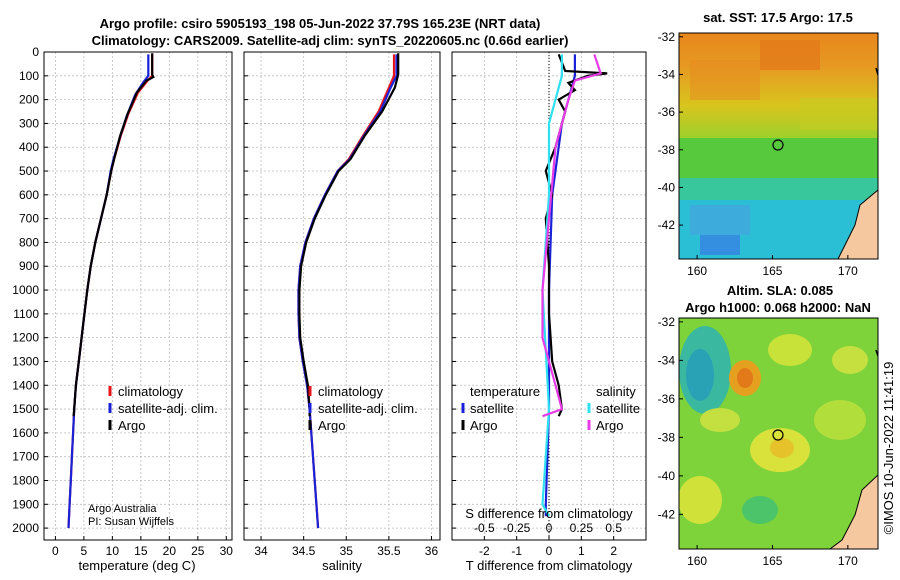 The image size is (900, 580). Describe the element at coordinates (347, 551) in the screenshot. I see `x-tick-label: 35` at that location.